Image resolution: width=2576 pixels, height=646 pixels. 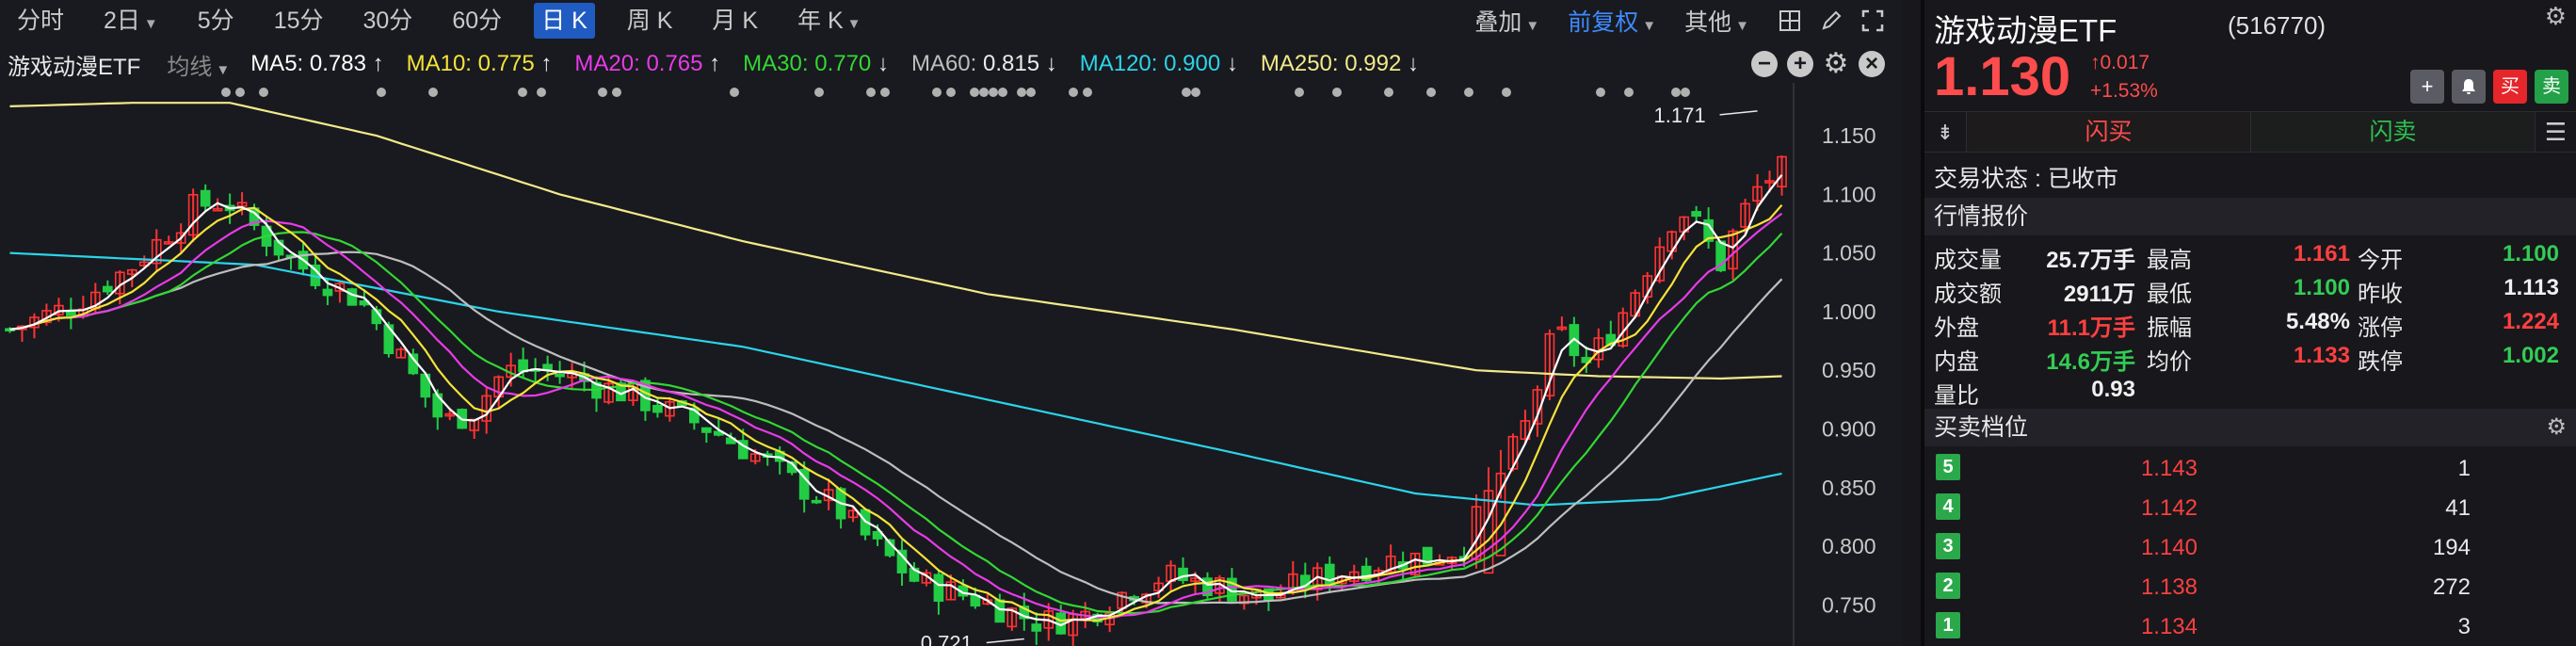 I want to click on quote-value: 25.7万手, so click(x=2090, y=260).